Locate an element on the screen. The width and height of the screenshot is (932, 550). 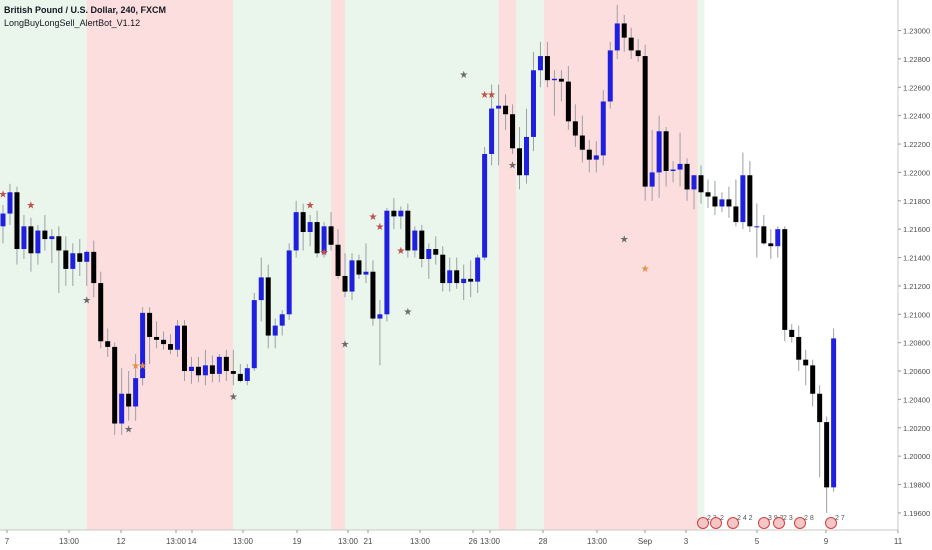
price-tick-label: 1.21800 is located at coordinates (916, 201).